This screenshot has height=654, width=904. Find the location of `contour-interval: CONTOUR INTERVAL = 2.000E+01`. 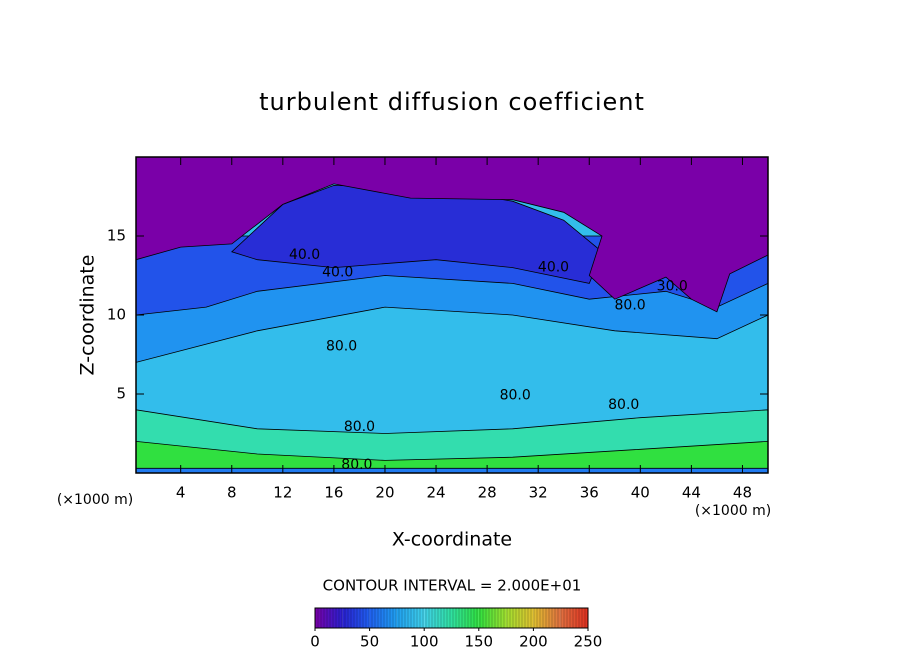

contour-interval: CONTOUR INTERVAL = 2.000E+01 is located at coordinates (452, 586).